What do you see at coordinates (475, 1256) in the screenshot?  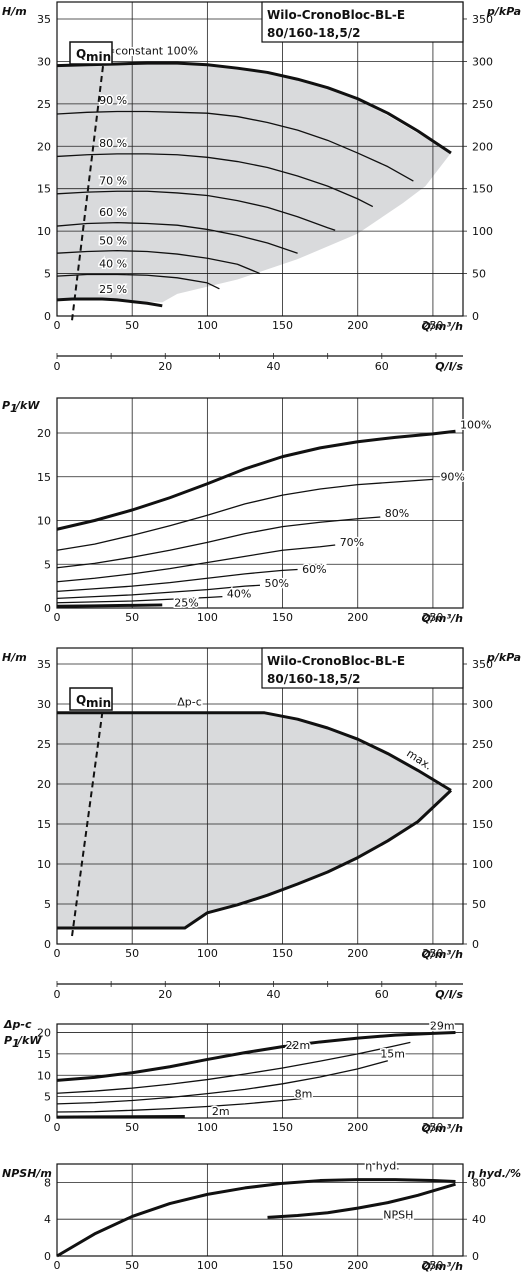 I see `y-right-tick-label: 0` at bounding box center [475, 1256].